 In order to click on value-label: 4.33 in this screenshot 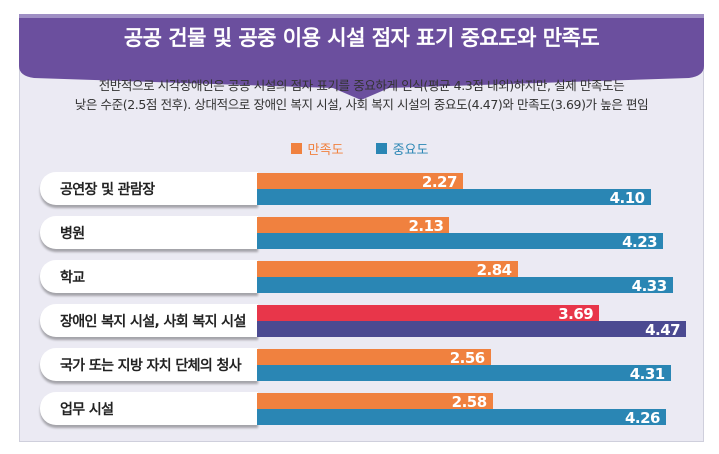, I will do `click(649, 286)`.